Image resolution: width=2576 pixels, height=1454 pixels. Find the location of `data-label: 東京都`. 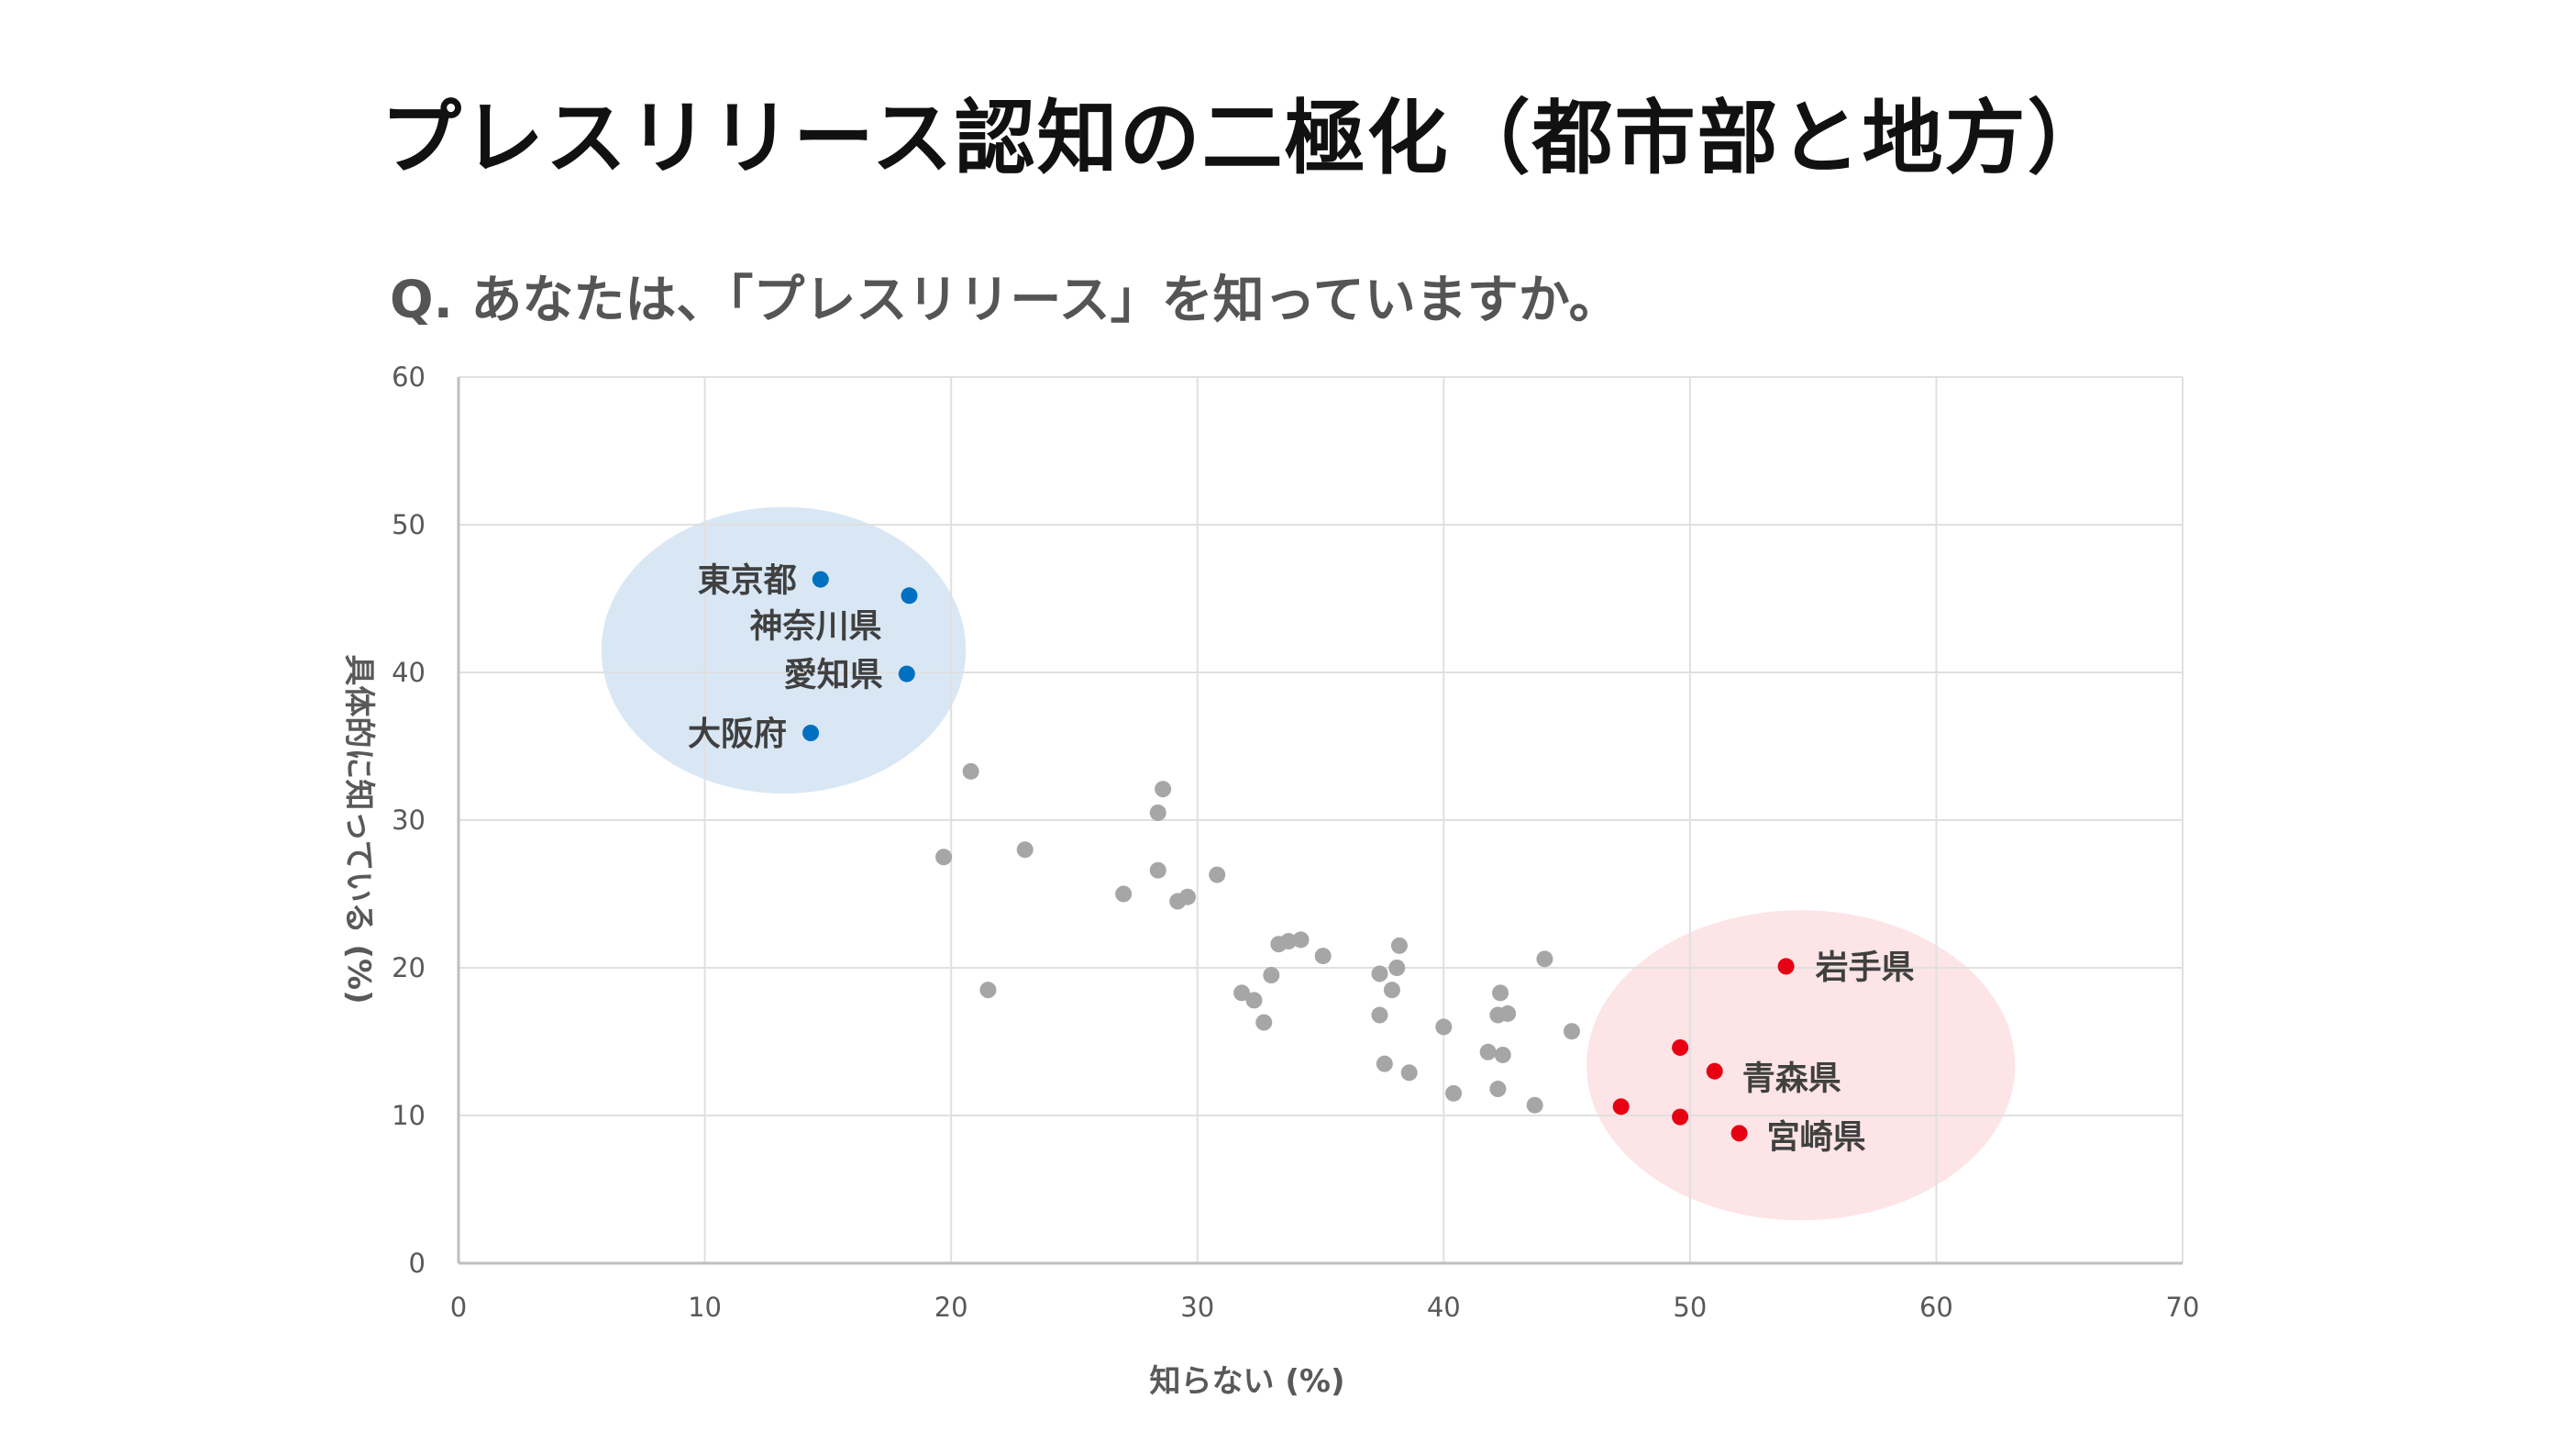

data-label: 東京都 is located at coordinates (747, 581).